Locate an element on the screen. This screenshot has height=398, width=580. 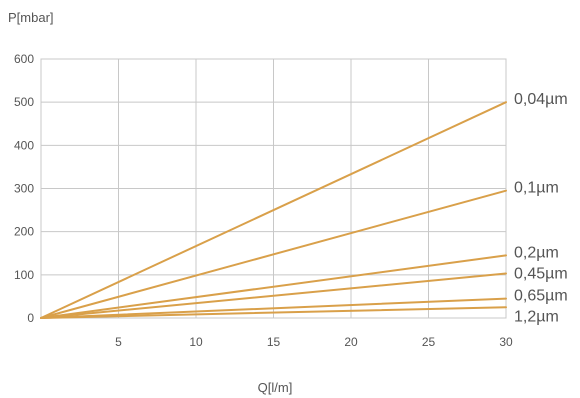
x-tick-label: 15 is located at coordinates (274, 342).